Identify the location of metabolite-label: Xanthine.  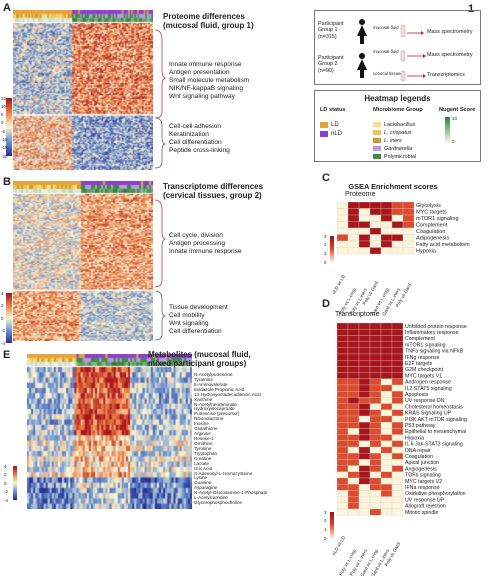
(203, 399).